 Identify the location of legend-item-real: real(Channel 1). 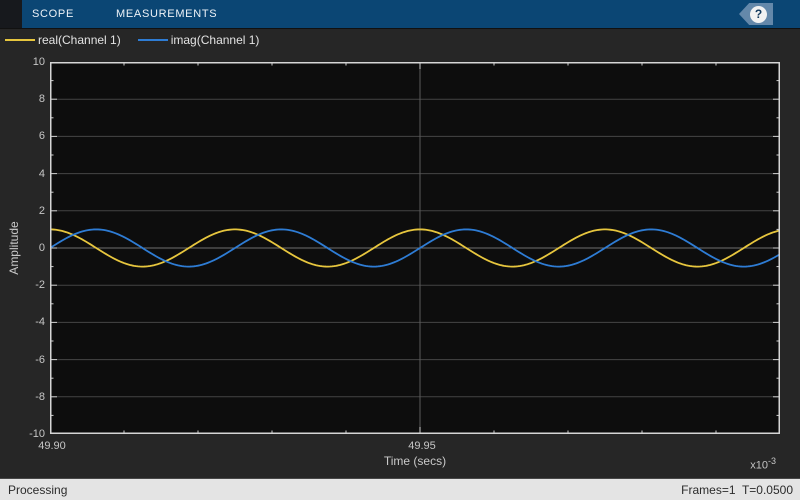
(63, 40).